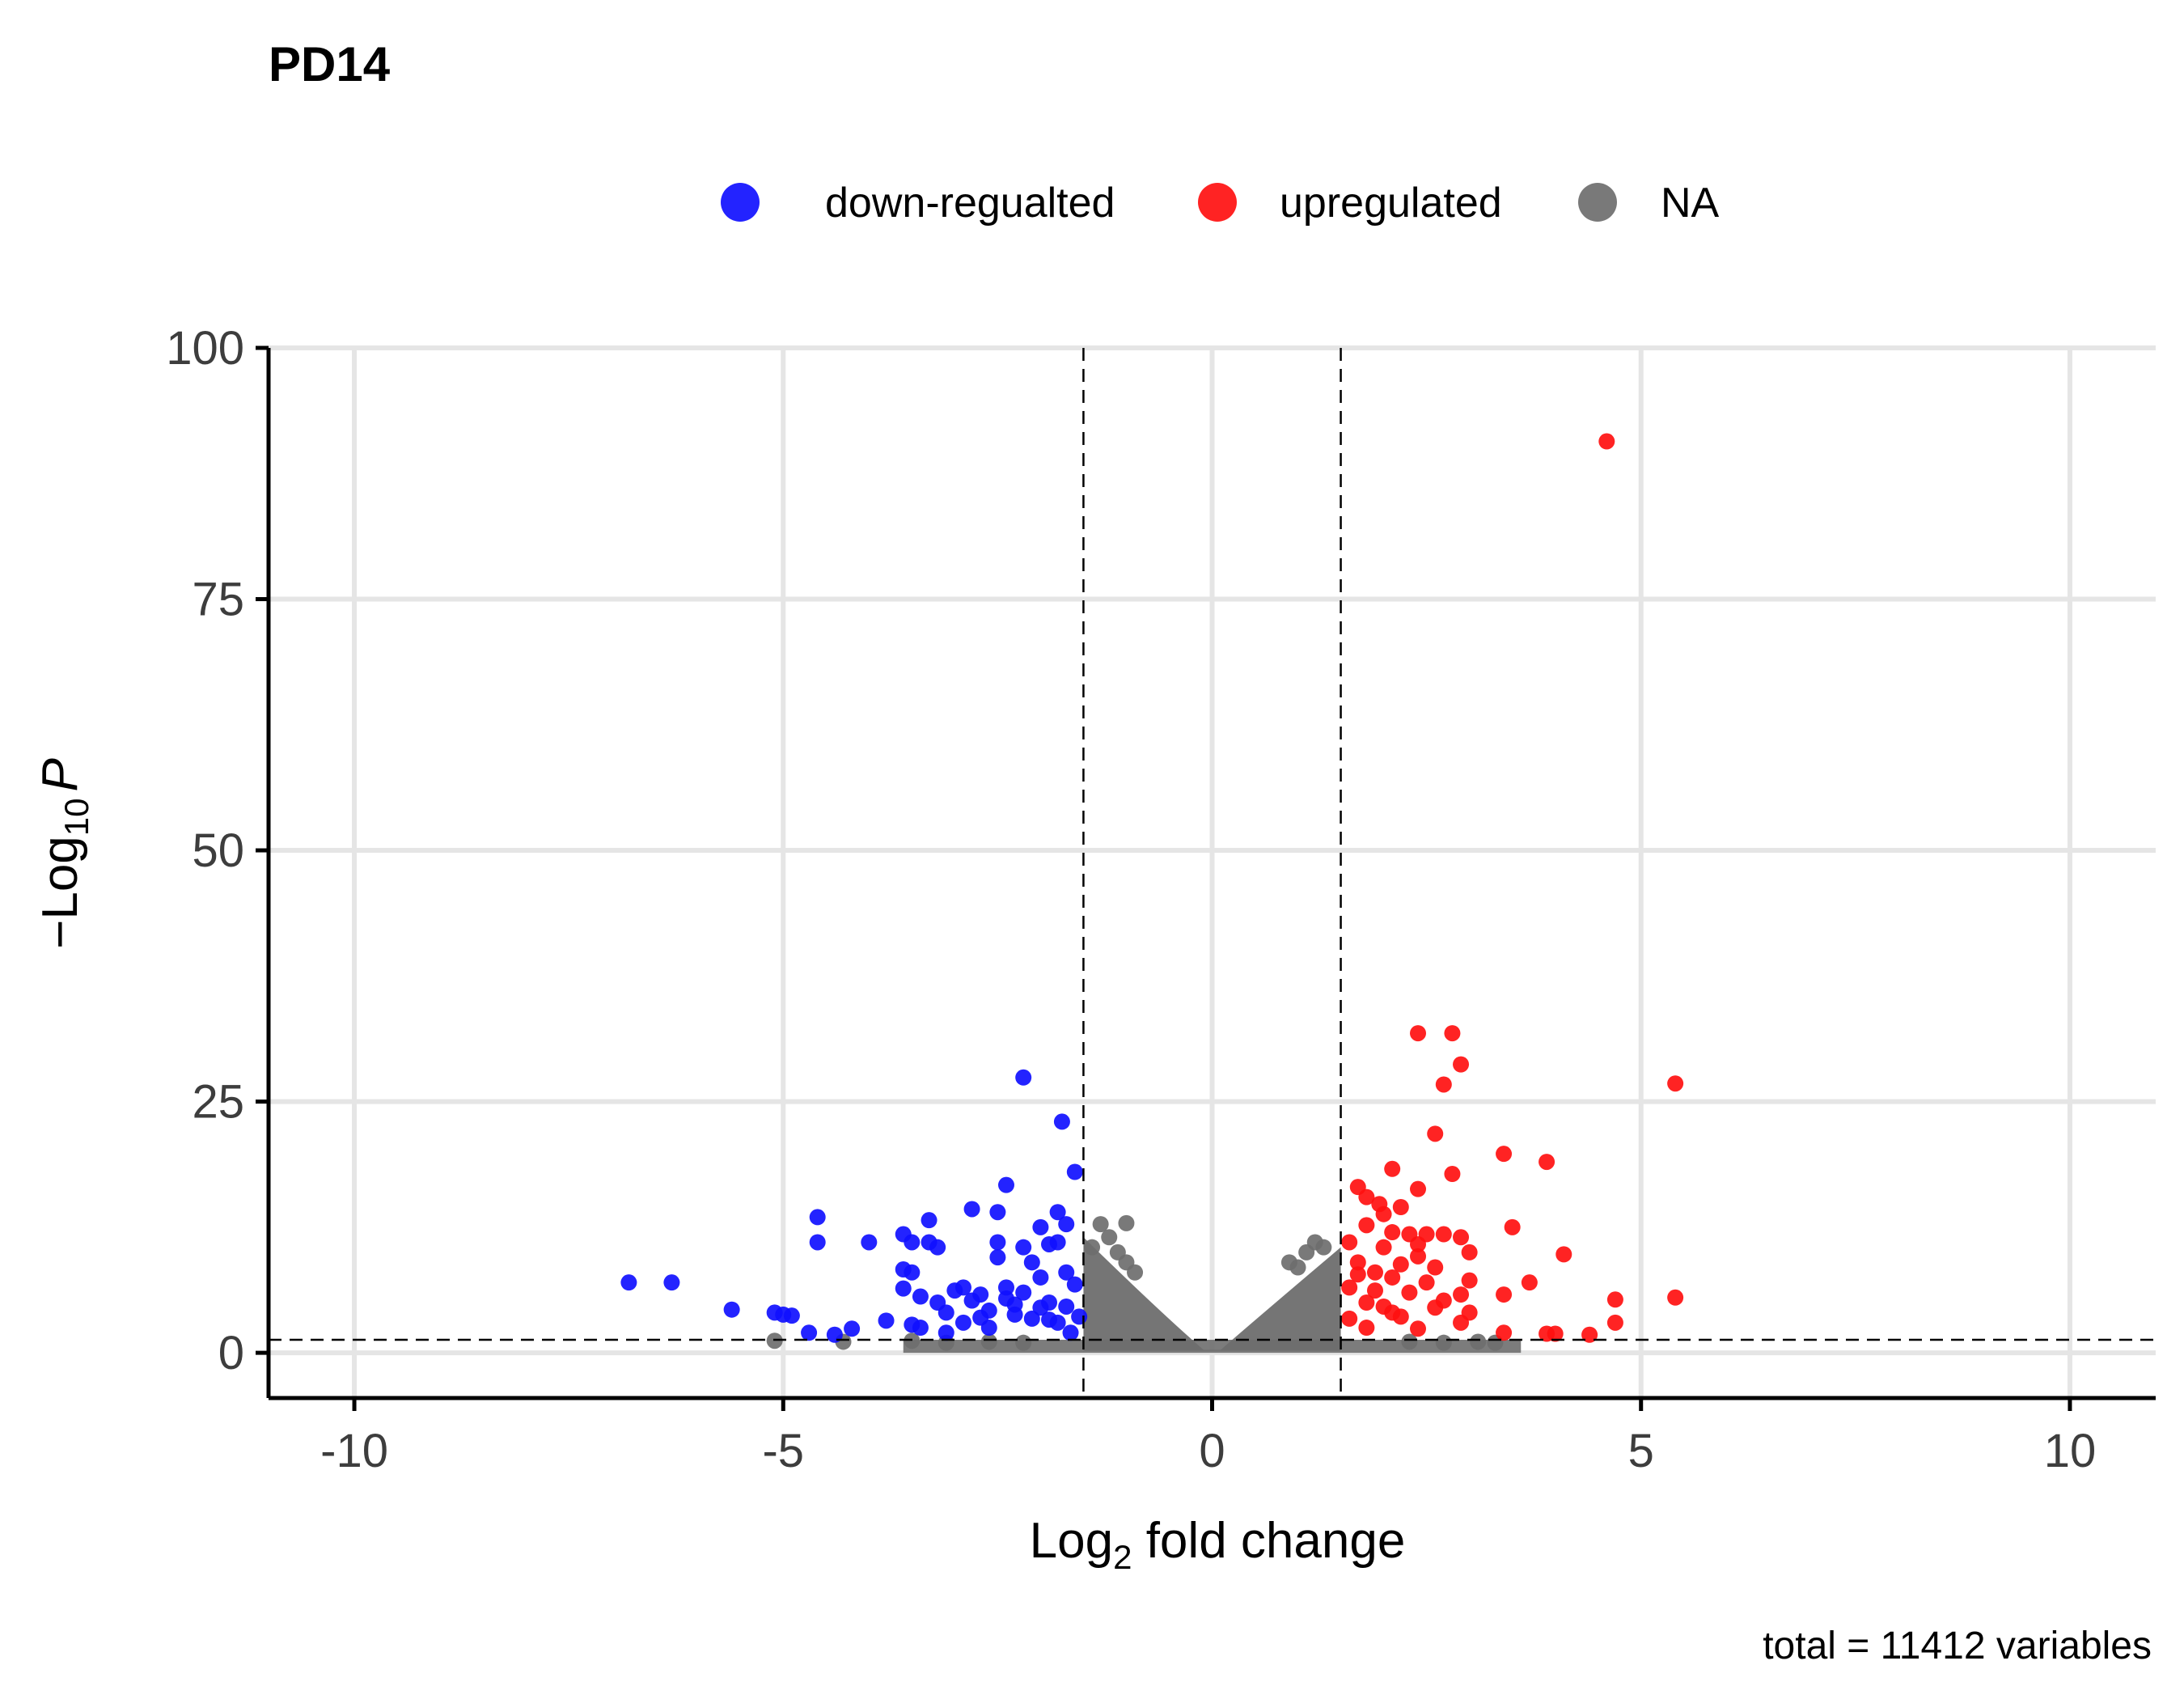  What do you see at coordinates (354, 1451) in the screenshot?
I see `x-tick-label-0: -10` at bounding box center [354, 1451].